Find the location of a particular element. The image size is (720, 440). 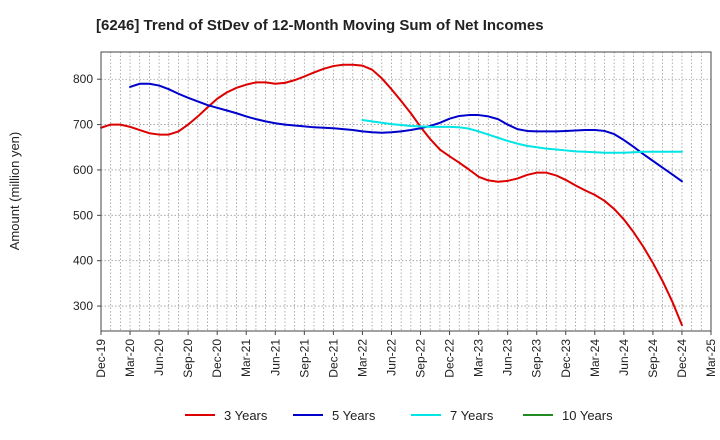

y-tick-label: 500 is located at coordinates (83, 215).